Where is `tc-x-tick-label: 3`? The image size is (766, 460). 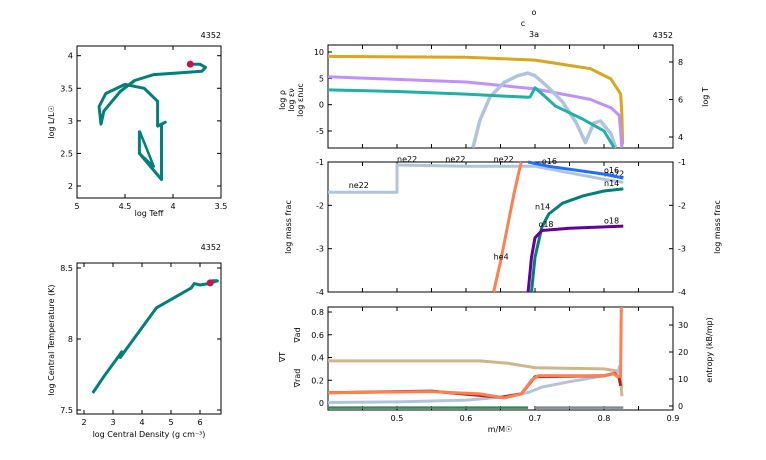 tc-x-tick-label: 3 is located at coordinates (112, 422).